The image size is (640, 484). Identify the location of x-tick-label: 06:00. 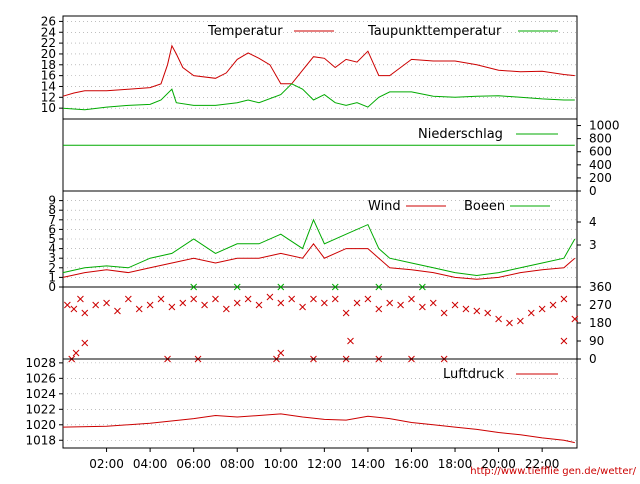
(193, 464).